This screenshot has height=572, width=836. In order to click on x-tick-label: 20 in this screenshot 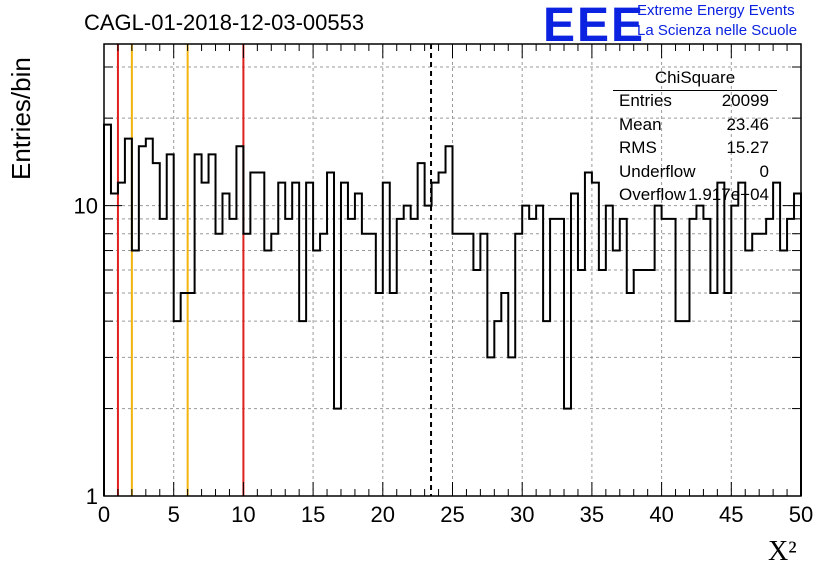, I will do `click(383, 514)`.